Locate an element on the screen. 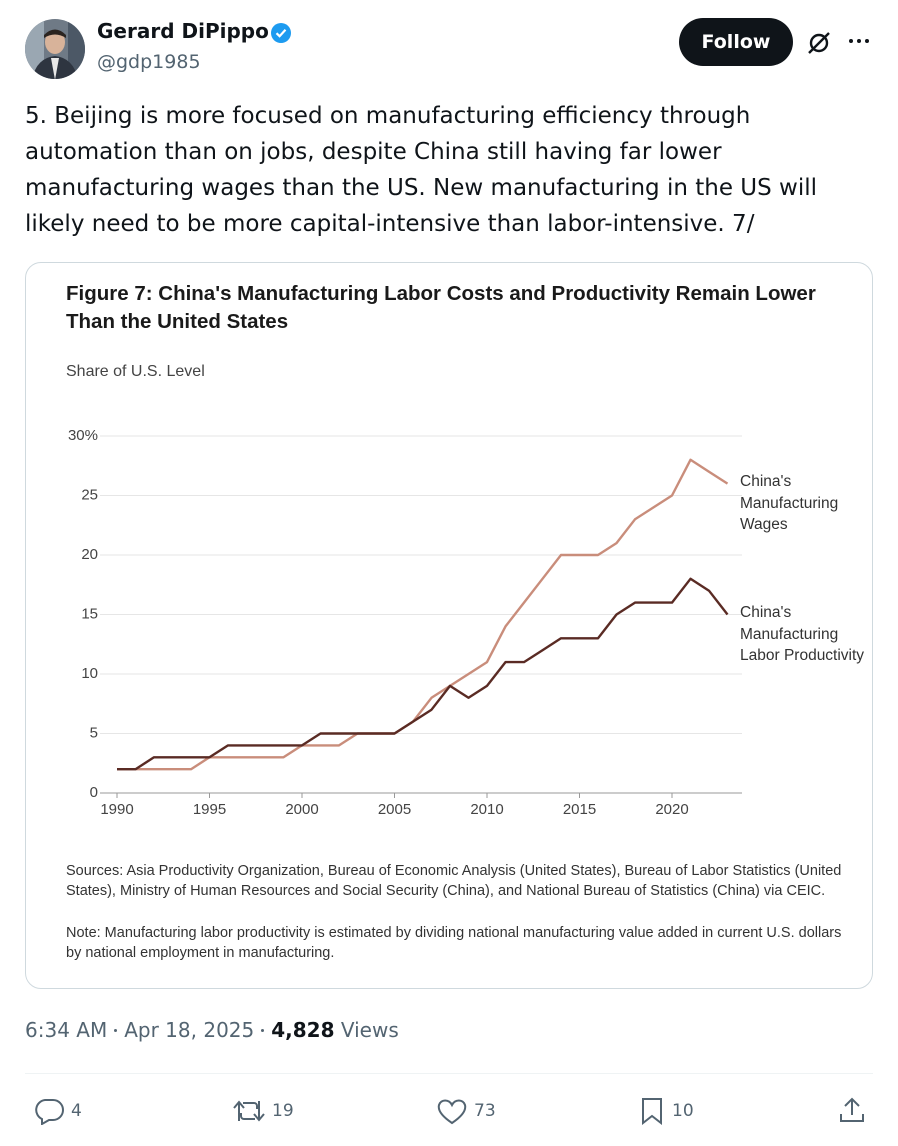 The width and height of the screenshot is (898, 1146). x-tick-label: 2005 is located at coordinates (394, 809).